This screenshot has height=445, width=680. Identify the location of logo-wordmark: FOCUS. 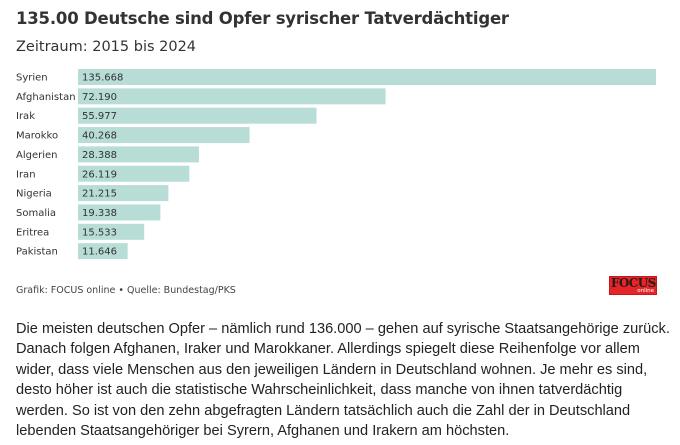
(633, 283).